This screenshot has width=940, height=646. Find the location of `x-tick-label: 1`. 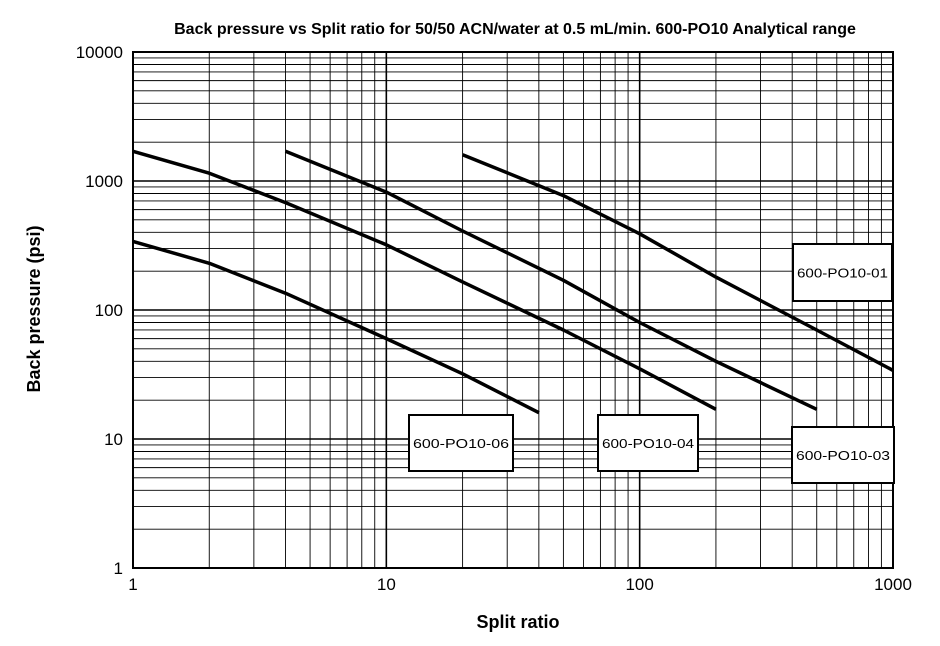

x-tick-label: 1 is located at coordinates (132, 584).